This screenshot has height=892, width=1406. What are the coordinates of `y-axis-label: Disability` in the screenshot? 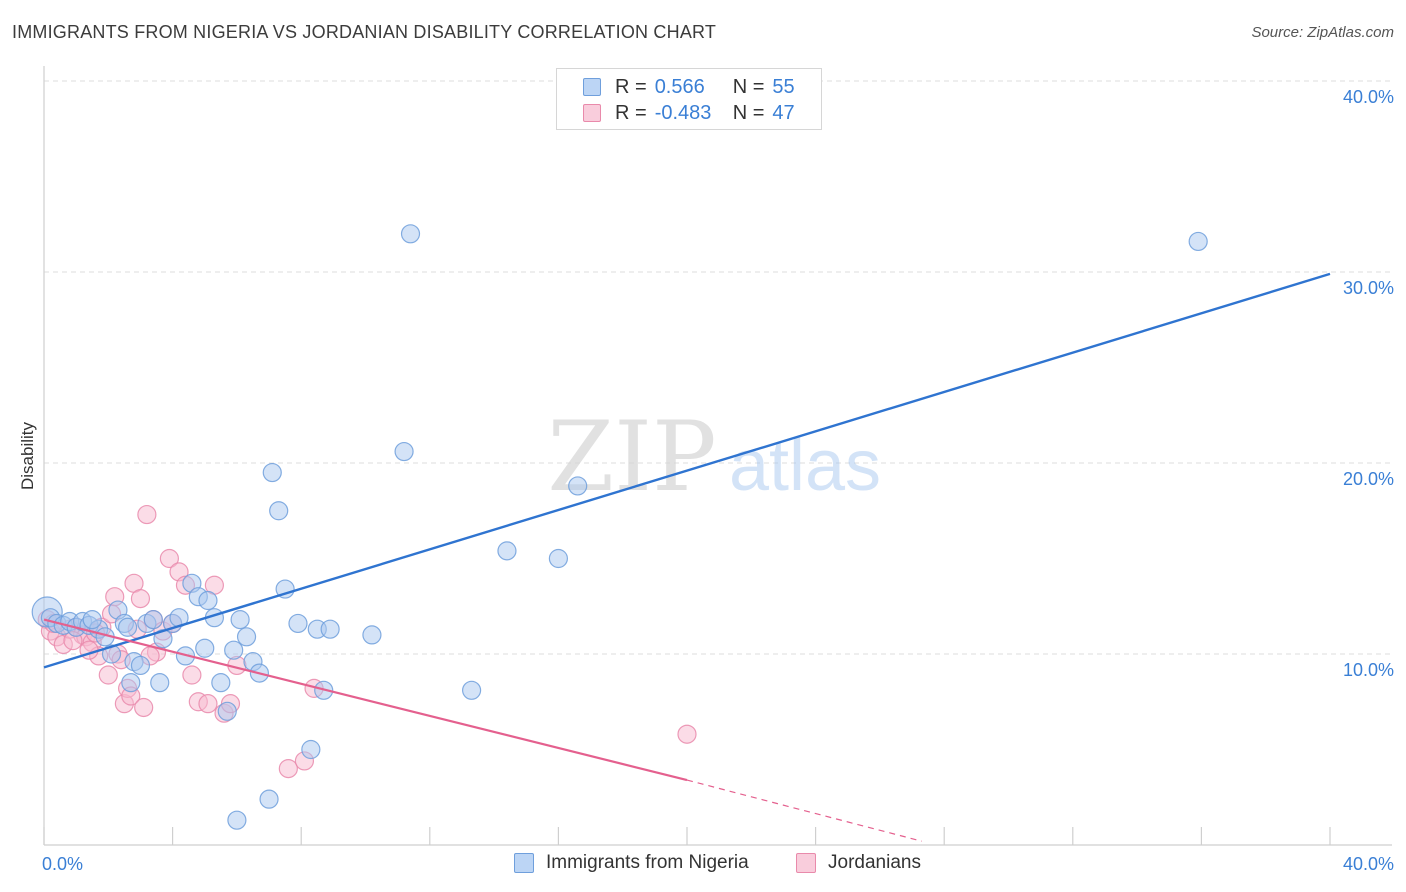 It's located at (27, 456).